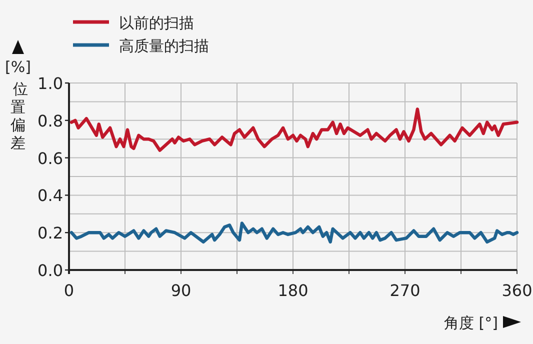  Describe the element at coordinates (517, 290) in the screenshot. I see `x-tick-label: 360` at that location.